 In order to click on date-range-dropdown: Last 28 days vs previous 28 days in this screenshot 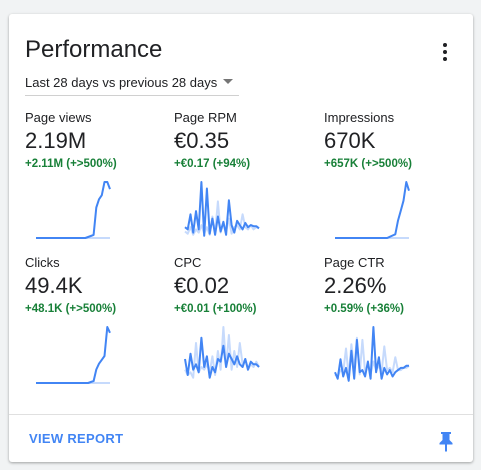, I will do `click(132, 83)`.